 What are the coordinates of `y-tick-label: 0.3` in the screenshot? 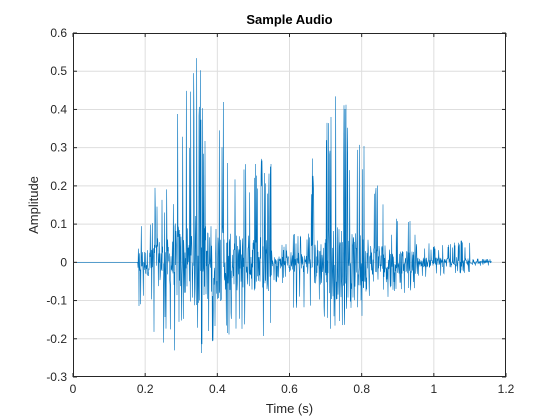 It's located at (58, 148).